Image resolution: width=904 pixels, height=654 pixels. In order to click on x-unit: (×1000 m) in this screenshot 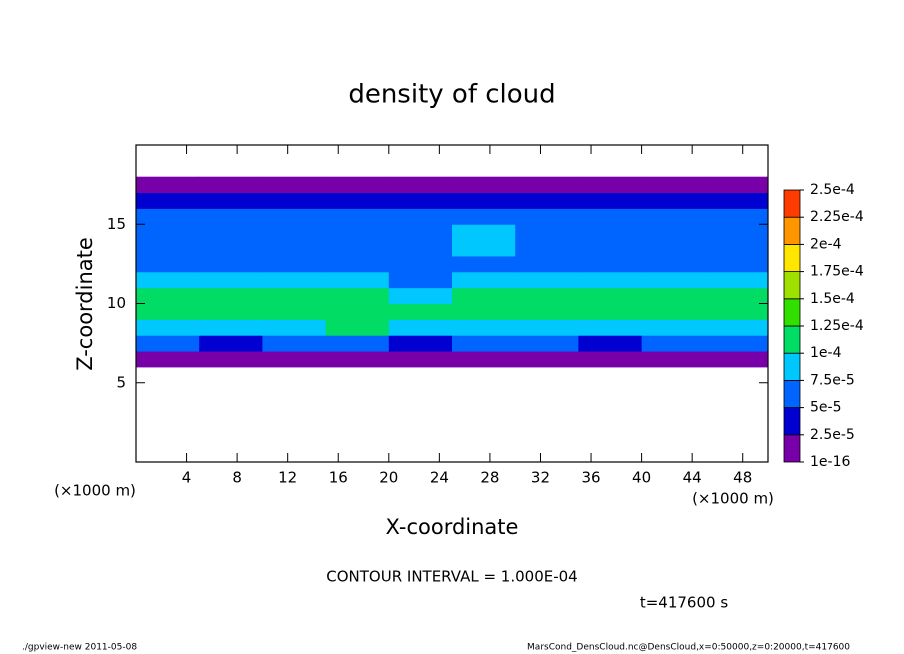, I will do `click(733, 499)`.